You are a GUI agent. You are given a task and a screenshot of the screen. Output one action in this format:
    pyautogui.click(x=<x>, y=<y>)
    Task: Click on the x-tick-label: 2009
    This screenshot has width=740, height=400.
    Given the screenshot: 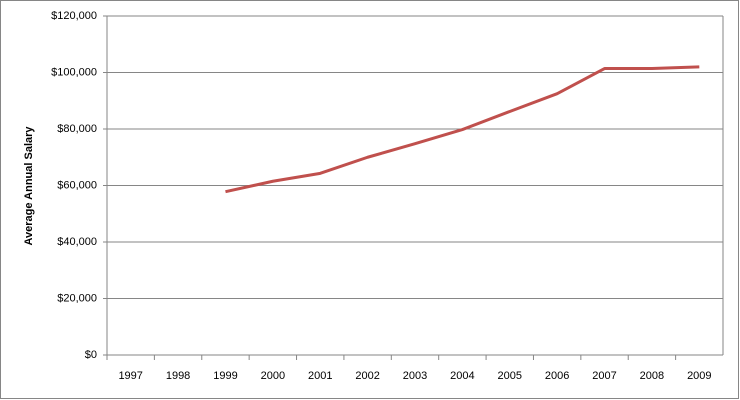 What is the action you would take?
    pyautogui.click(x=699, y=376)
    